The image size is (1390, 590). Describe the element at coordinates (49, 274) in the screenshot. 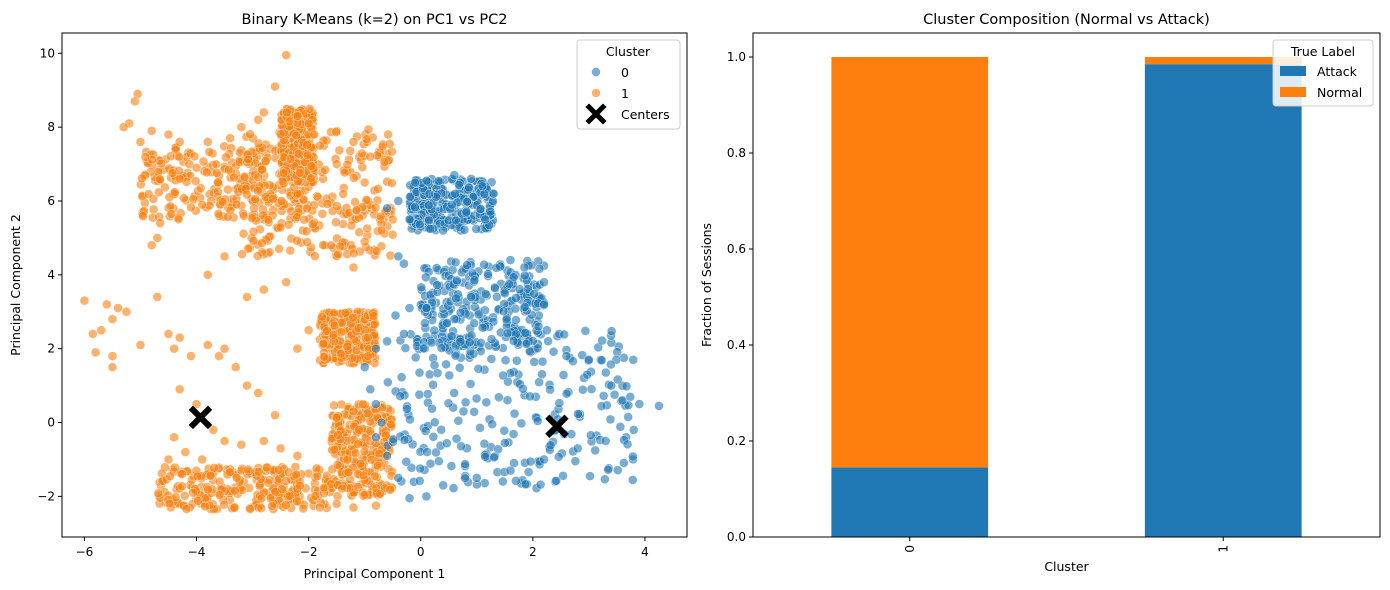

I see `scatter-y-ticks: −2 0 2 4 6 8 10` at that location.